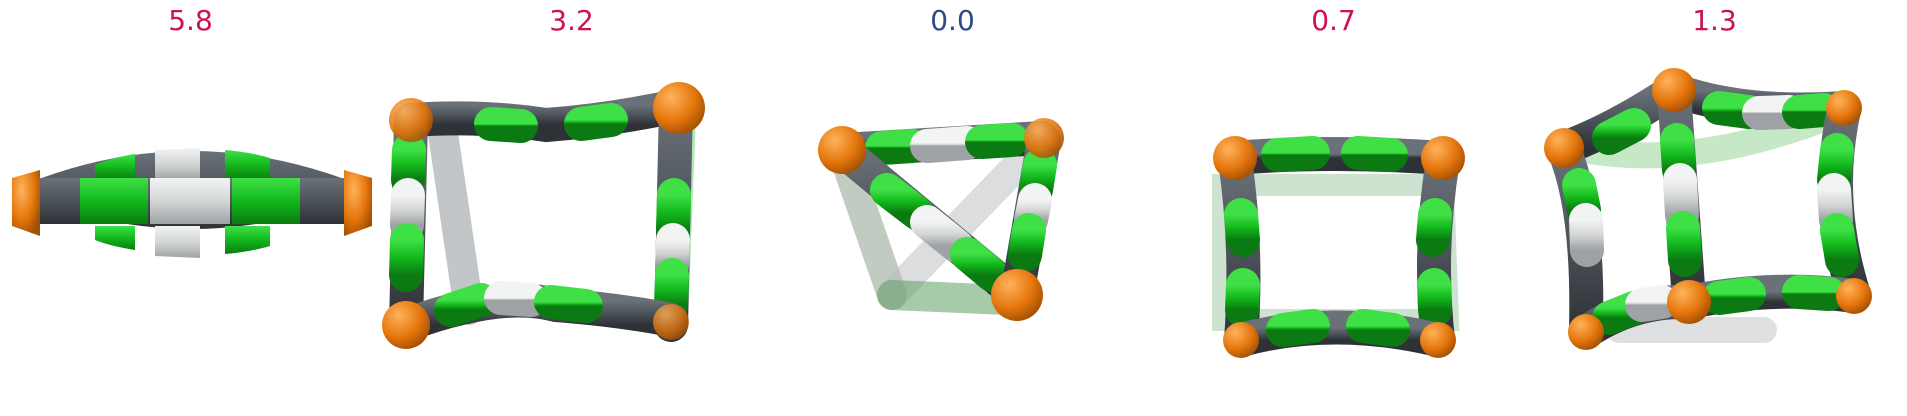 The image size is (1907, 416). I want to click on molecule-2-image, so click(543, 215).